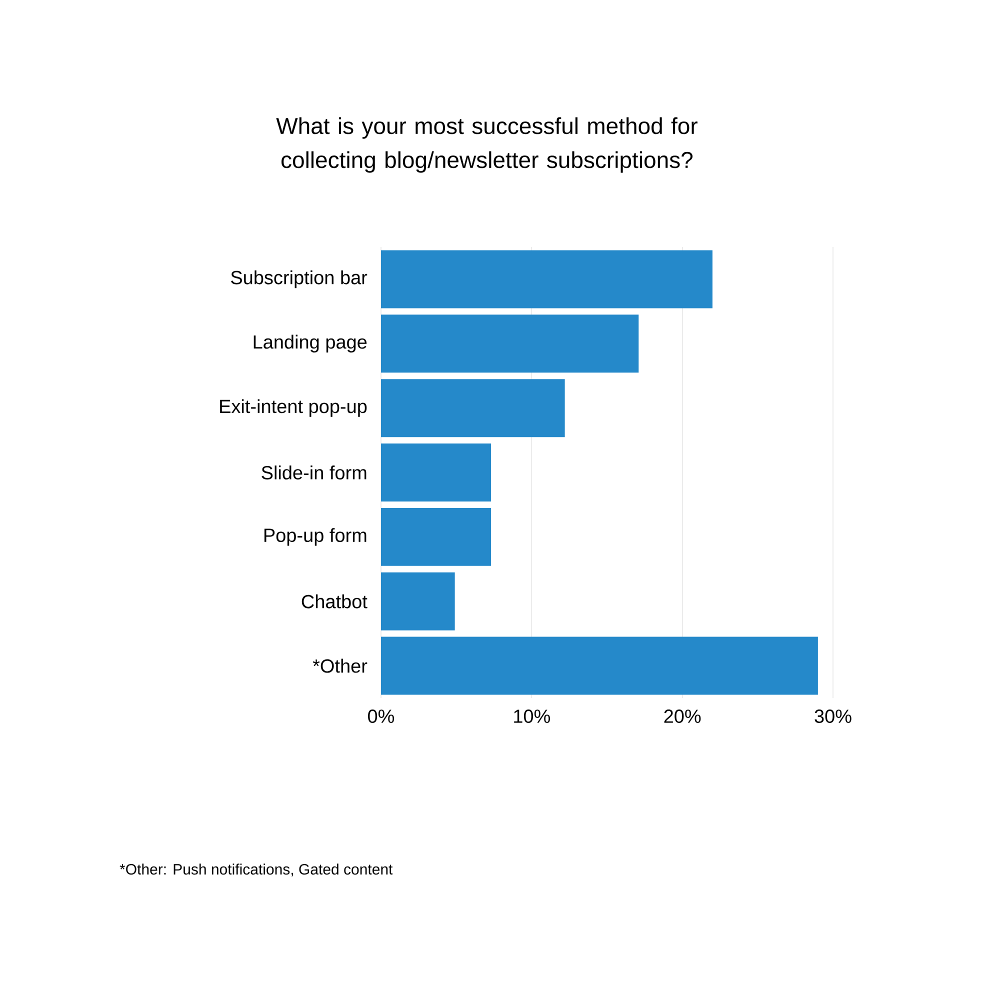 The image size is (1000, 1000). What do you see at coordinates (310, 343) in the screenshot?
I see `y-tick-label: Landing page` at bounding box center [310, 343].